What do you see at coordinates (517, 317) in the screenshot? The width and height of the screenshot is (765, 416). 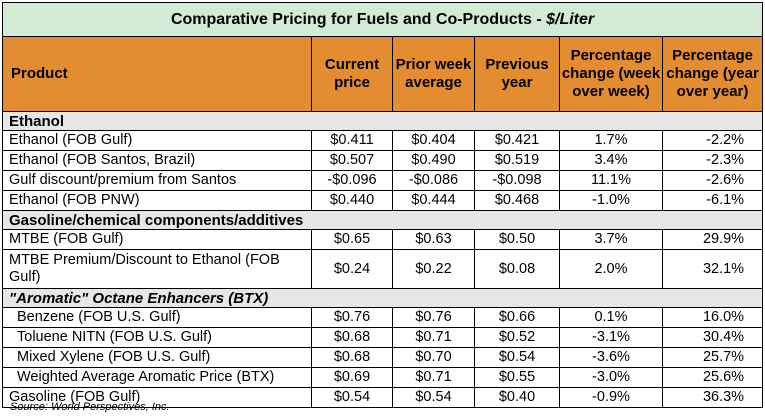 I see `previous-year: $0.66` at bounding box center [517, 317].